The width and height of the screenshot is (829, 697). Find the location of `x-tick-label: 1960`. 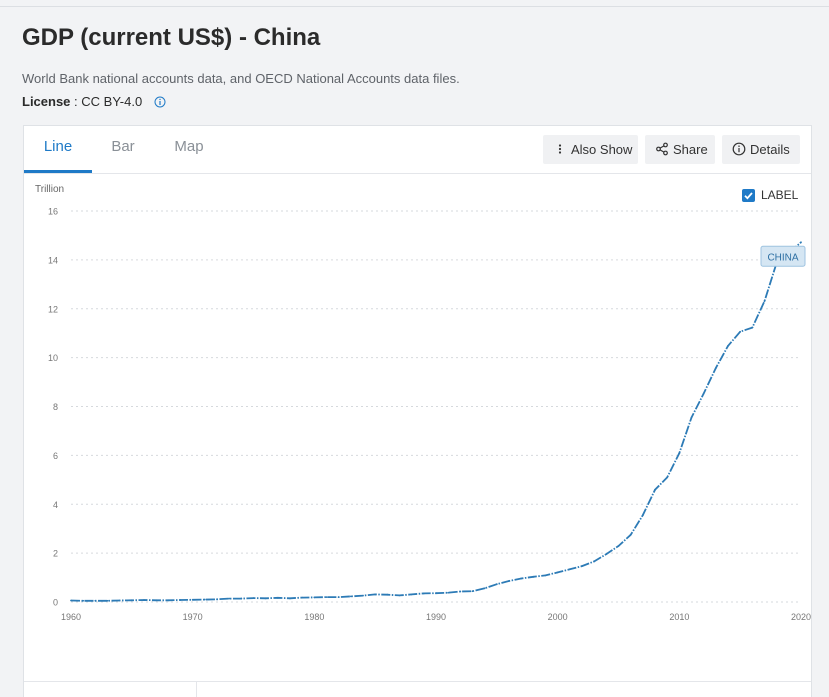

x-tick-label: 1960 is located at coordinates (71, 617).